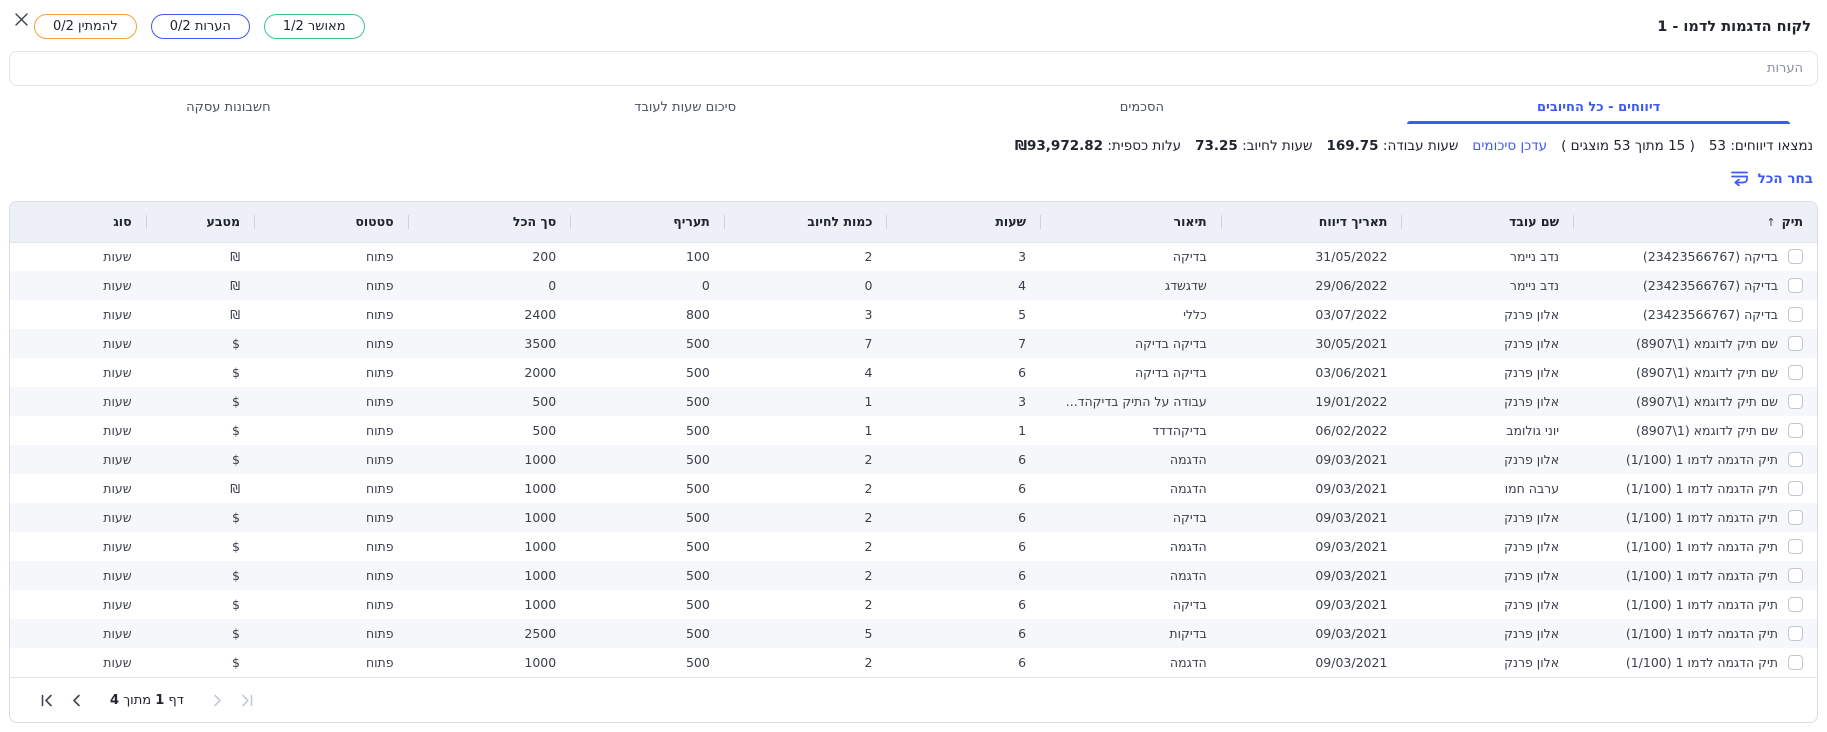 The width and height of the screenshot is (1827, 732). I want to click on notes-input: הערות, so click(913, 68).